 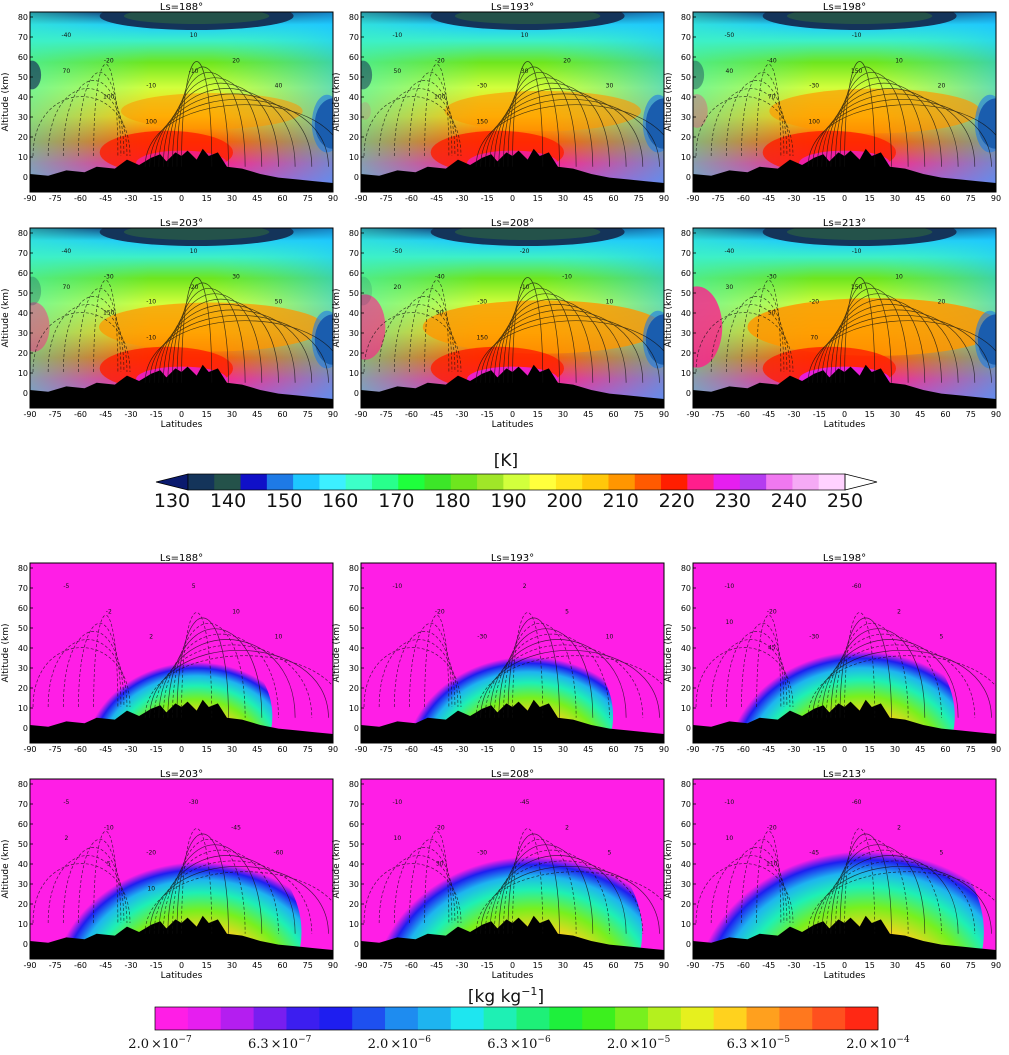 I want to click on y-tick-label: 30, so click(x=23, y=117).